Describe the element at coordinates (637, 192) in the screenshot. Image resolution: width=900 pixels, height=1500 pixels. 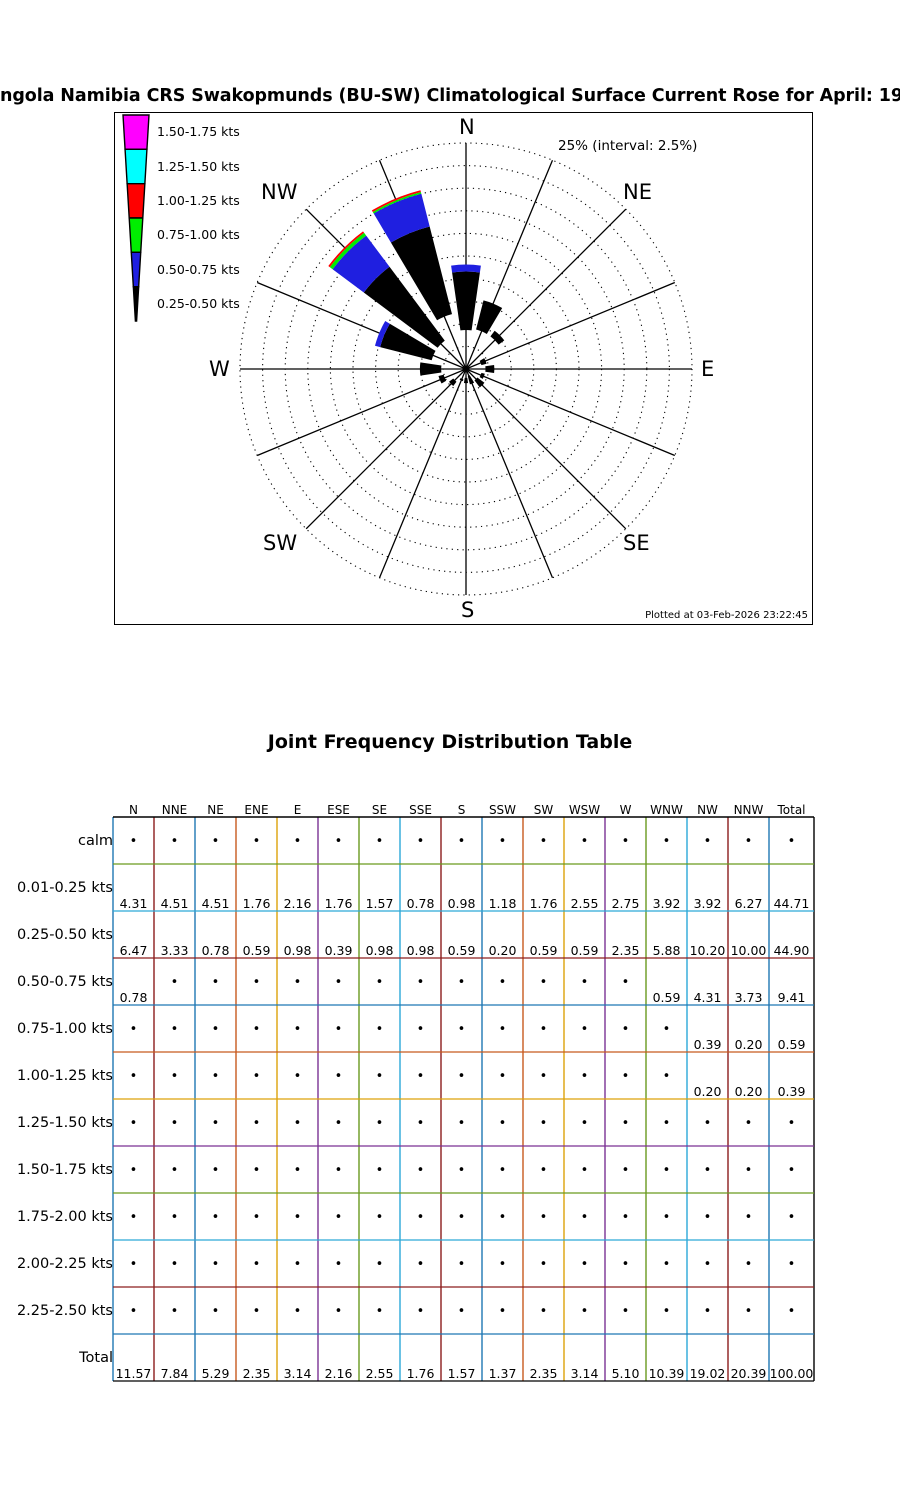
I see `compass-label-ne: NE` at that location.